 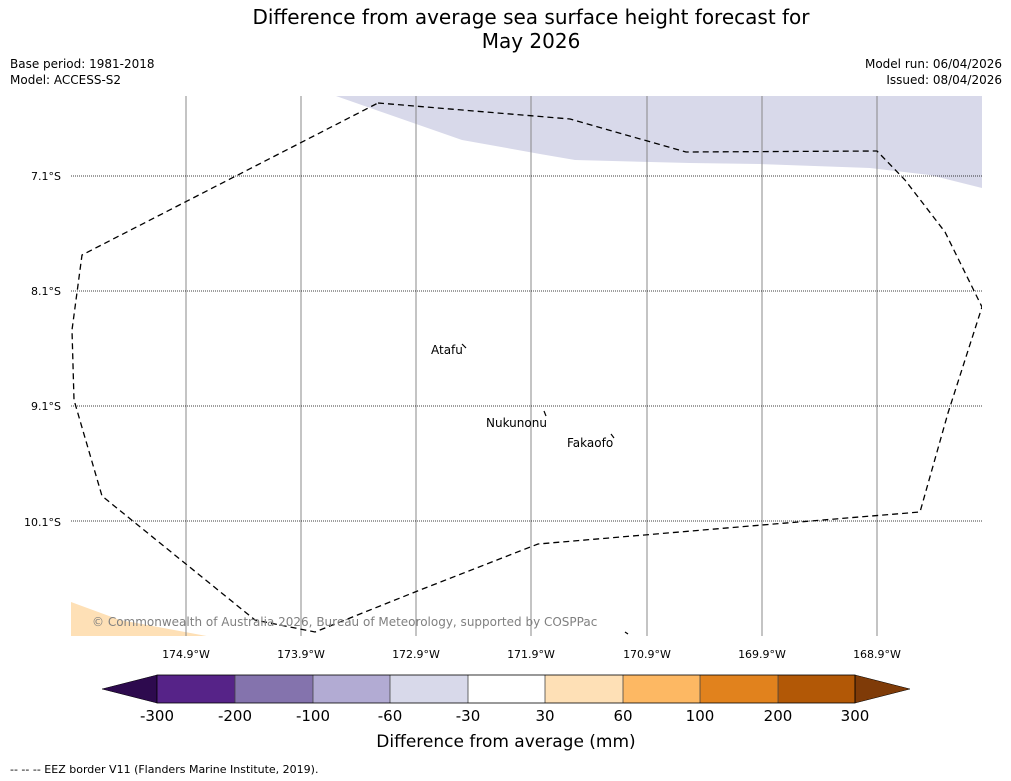 I want to click on lon-label-4: 171.9°W, so click(x=531, y=654).